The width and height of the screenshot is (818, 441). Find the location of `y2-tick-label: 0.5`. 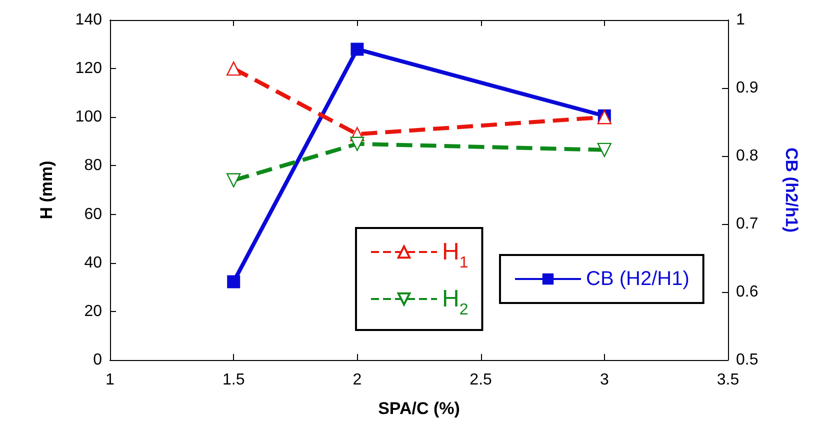

y2-tick-label: 0.5 is located at coordinates (747, 360).